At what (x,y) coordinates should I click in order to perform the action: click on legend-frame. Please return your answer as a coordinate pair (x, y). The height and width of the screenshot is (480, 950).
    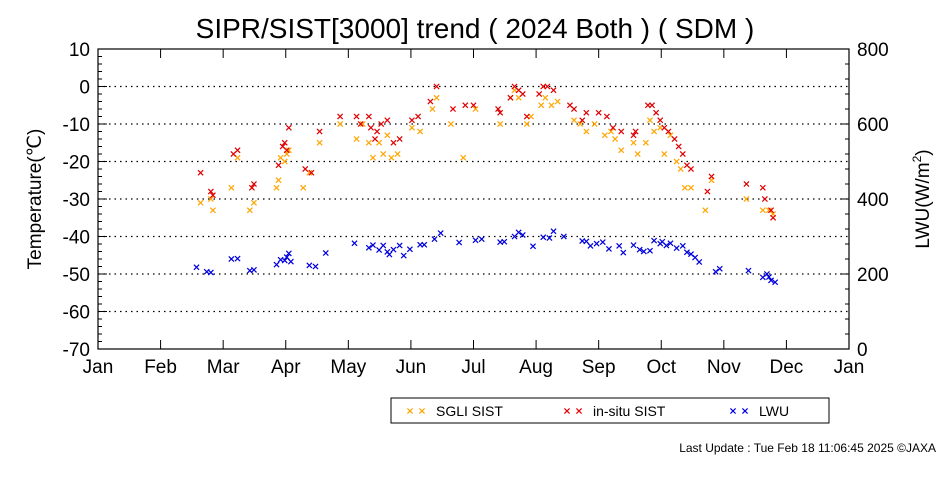
    Looking at the image, I should click on (610, 410).